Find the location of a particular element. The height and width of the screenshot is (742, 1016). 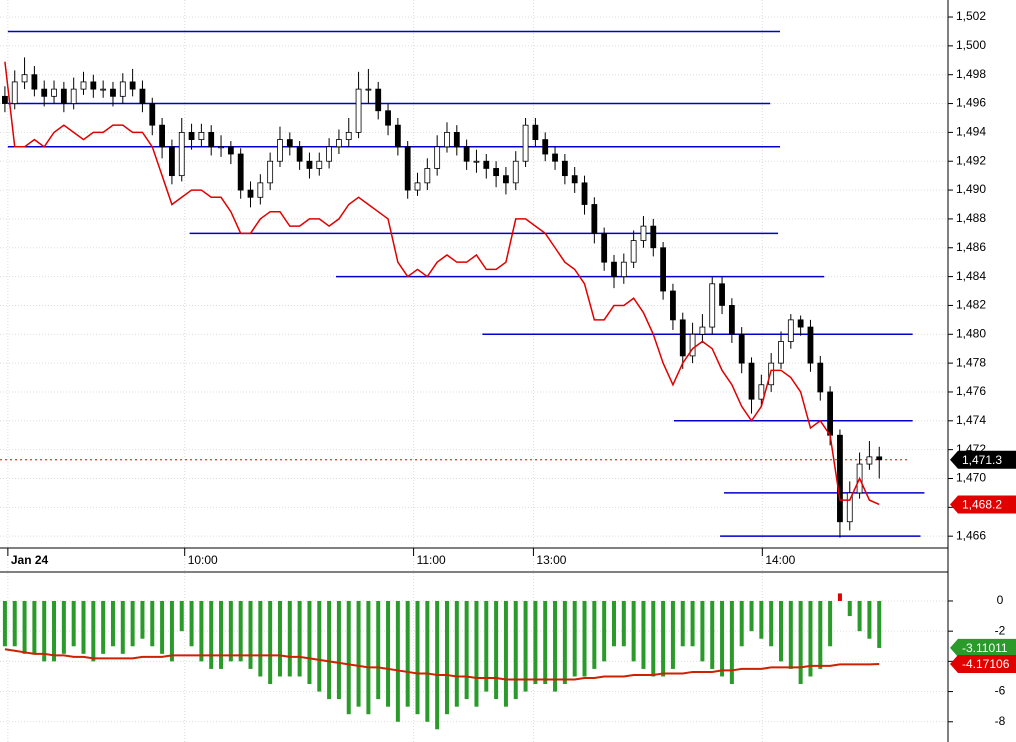

signal-last-label-box is located at coordinates (983, 663).